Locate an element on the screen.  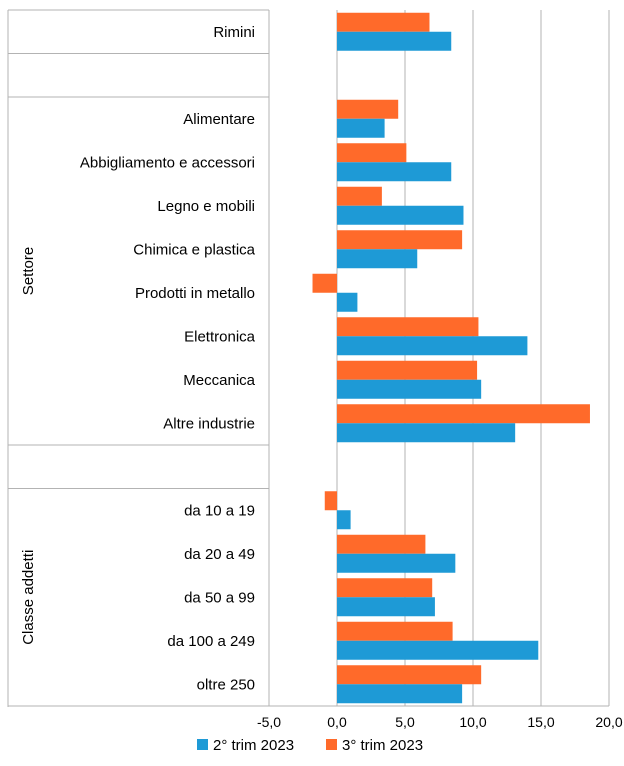
x-axis-ticks: -5,0 0,0 5,0 10,0 15,0 20,0 is located at coordinates (440, 722).